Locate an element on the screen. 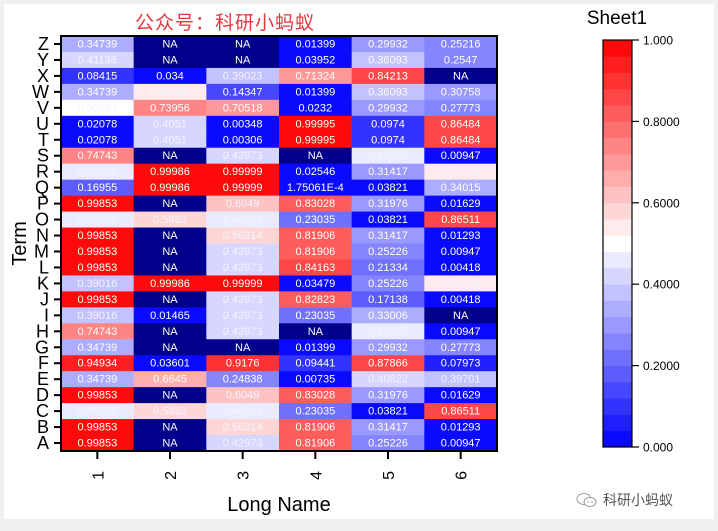 The height and width of the screenshot is (531, 718). cell-label: 0.55585 is located at coordinates (170, 92).